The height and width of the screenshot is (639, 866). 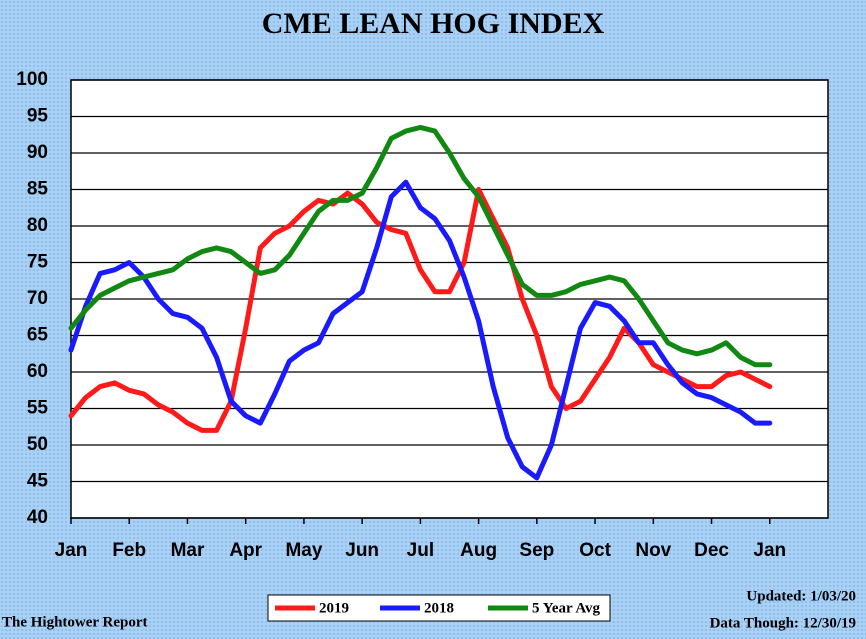 What do you see at coordinates (37, 152) in the screenshot?
I see `y-tick-label: 90` at bounding box center [37, 152].